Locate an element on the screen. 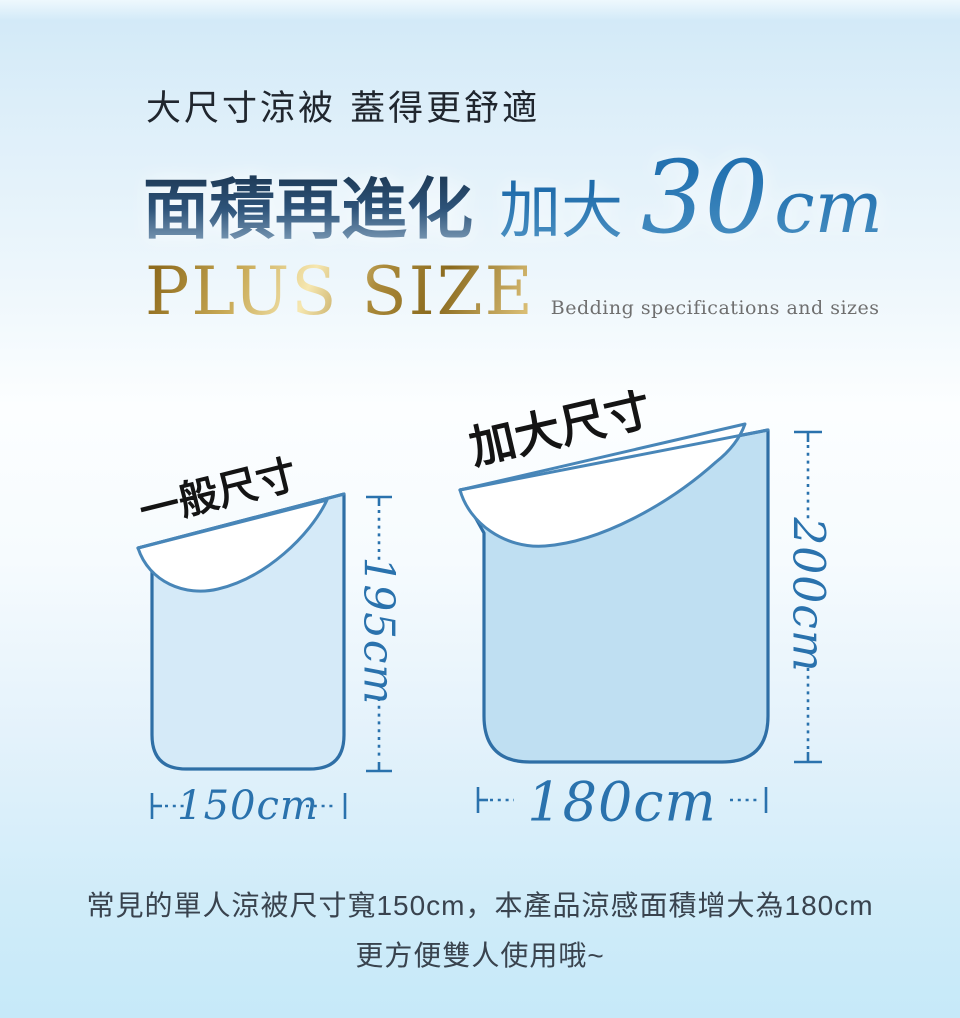 The image size is (960, 1018). plus-width-dimension: 180cm is located at coordinates (622, 802).